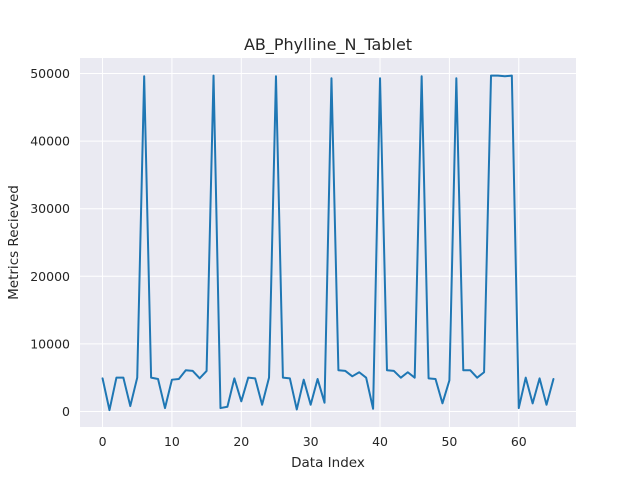  What do you see at coordinates (14, 242) in the screenshot?
I see `y-axis-label: Metrics Recieved` at bounding box center [14, 242].